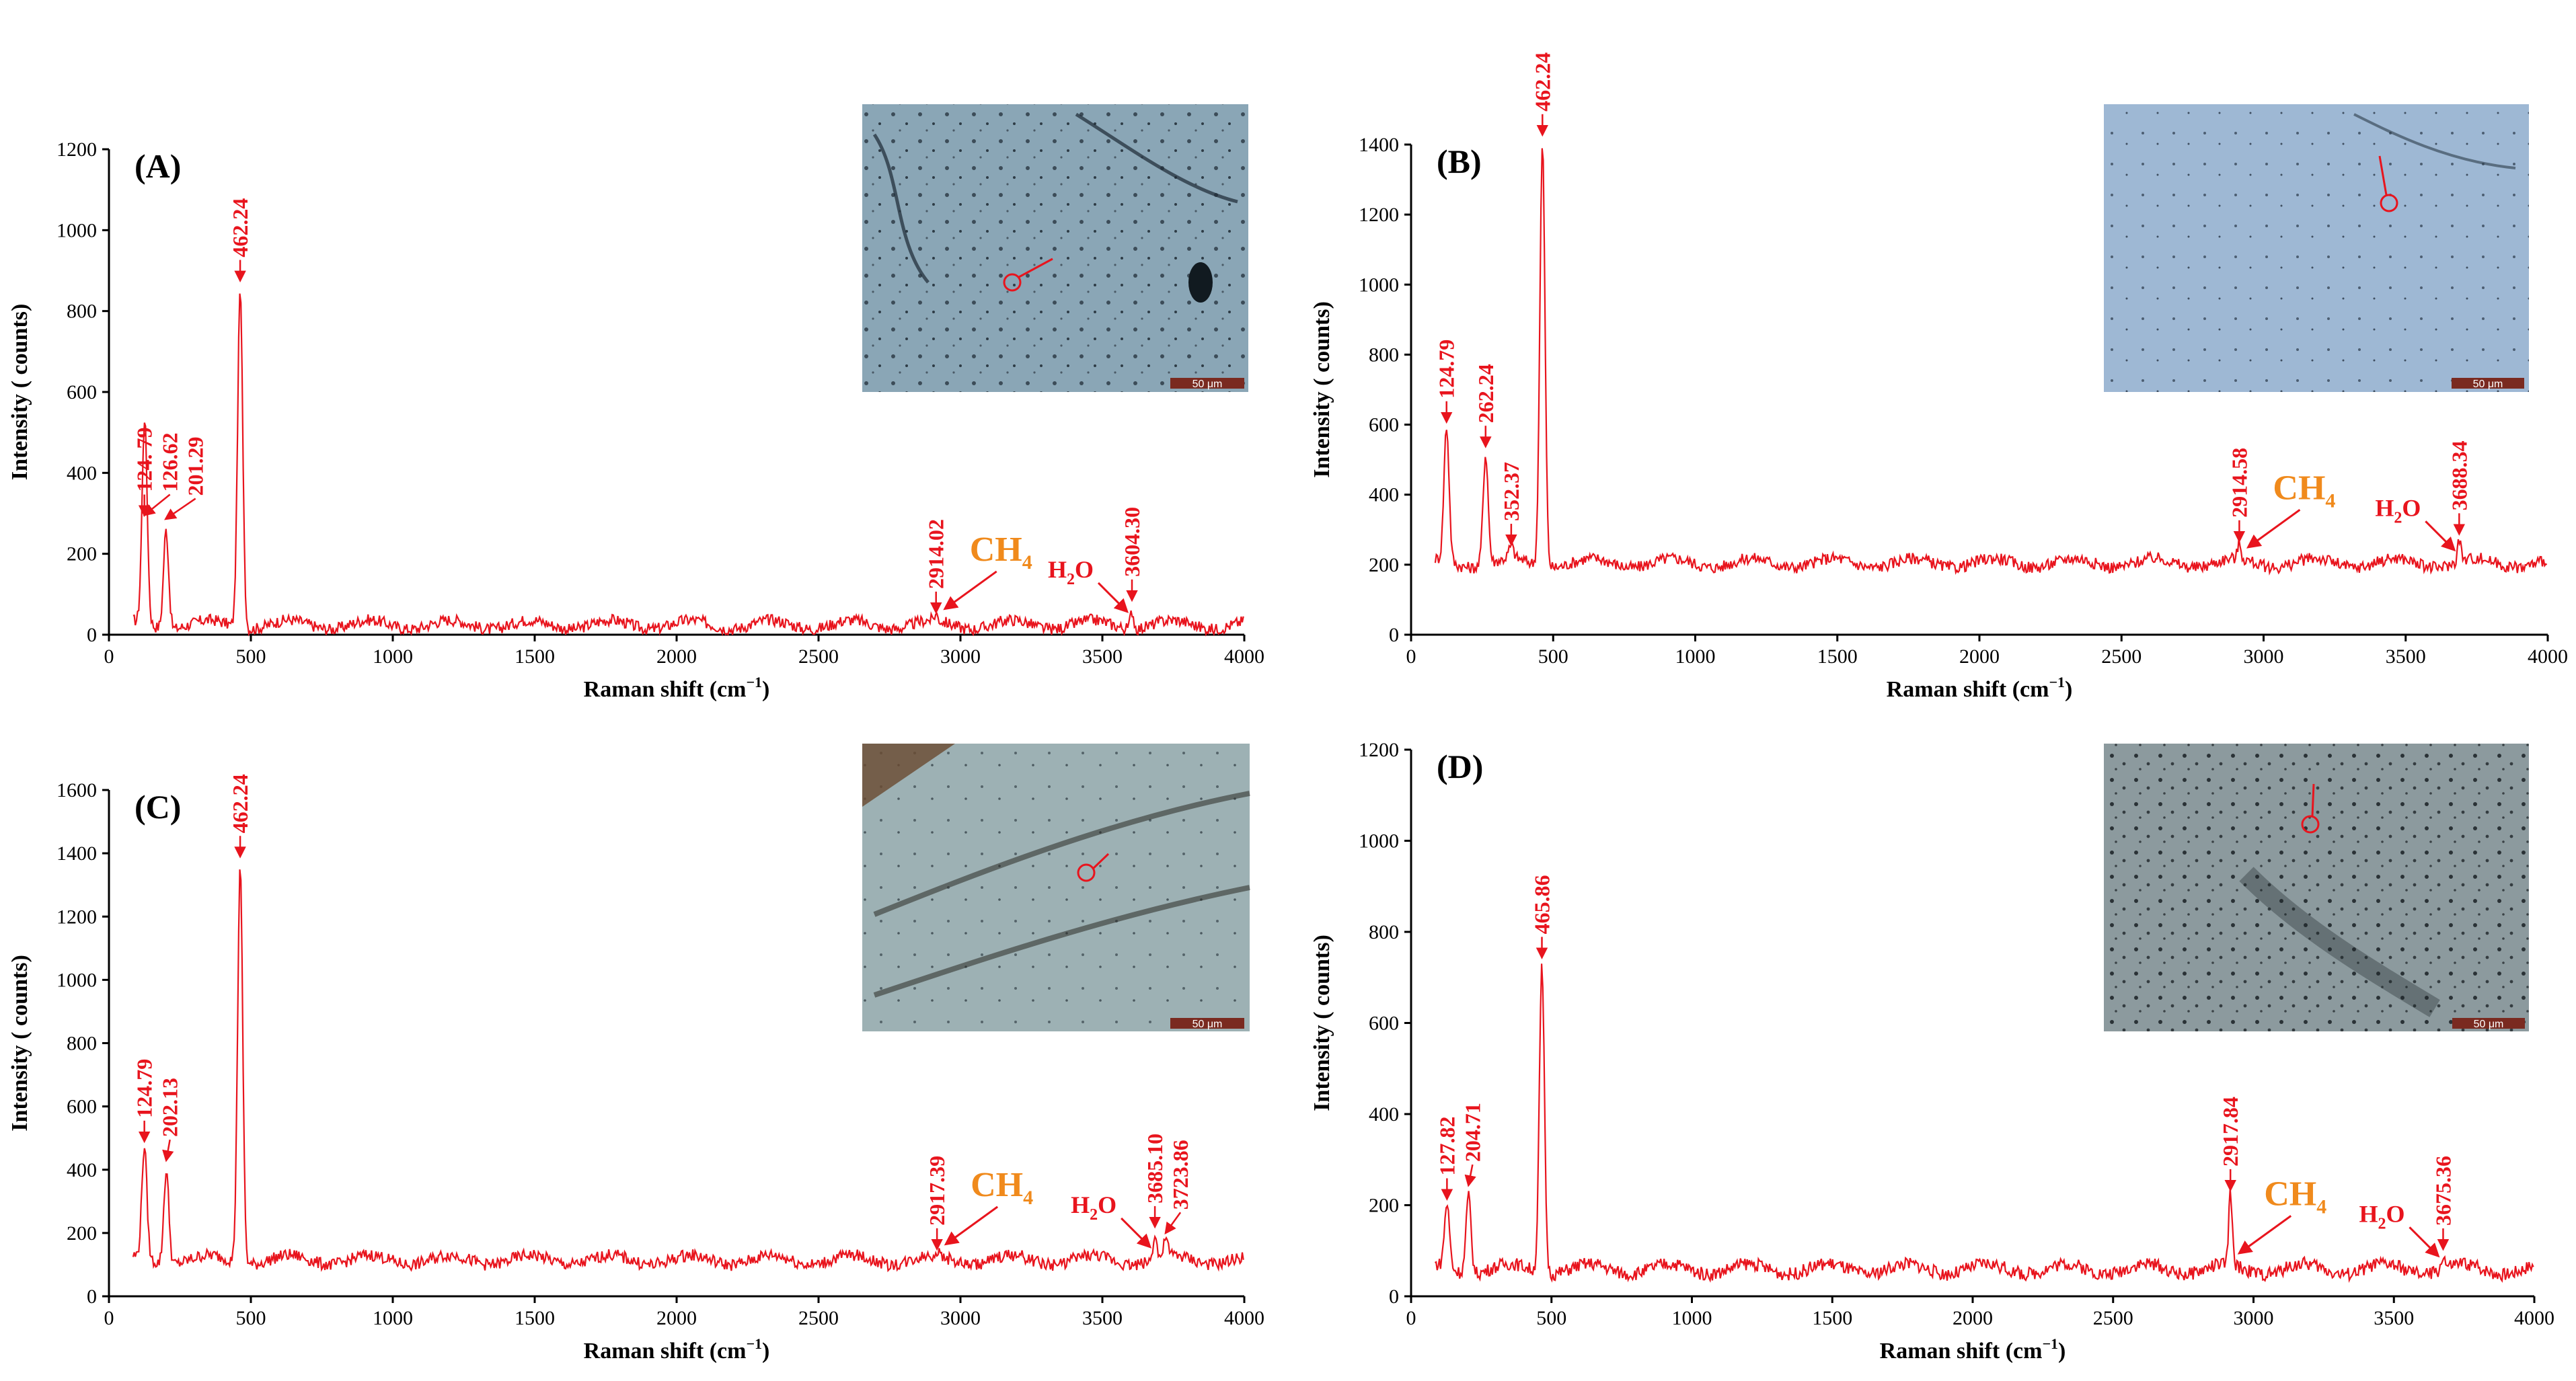  Describe the element at coordinates (170, 1107) in the screenshot. I see `peak-label: 202.13` at that location.